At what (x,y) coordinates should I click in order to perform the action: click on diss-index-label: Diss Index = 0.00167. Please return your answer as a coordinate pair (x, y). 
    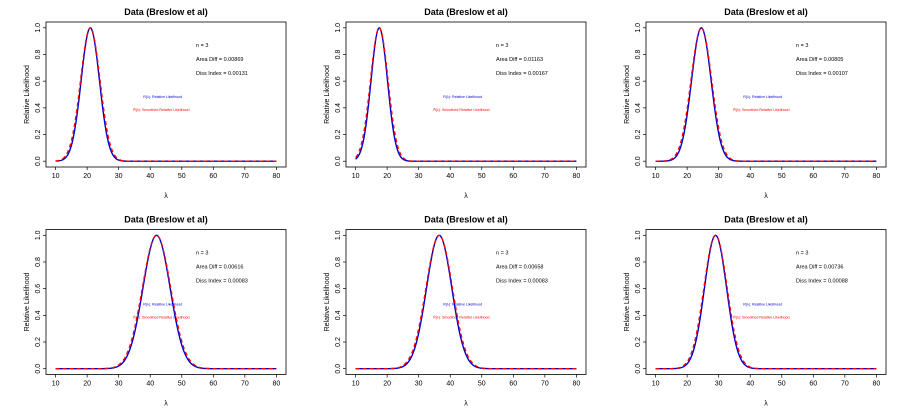
    Looking at the image, I should click on (522, 74).